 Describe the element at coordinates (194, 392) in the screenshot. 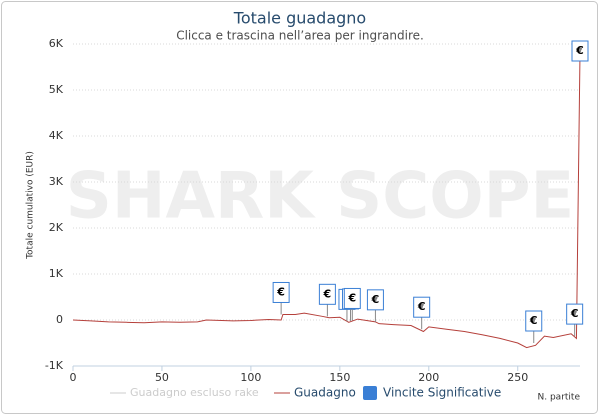

I see `legend-label: Guadagno escluso rake` at that location.